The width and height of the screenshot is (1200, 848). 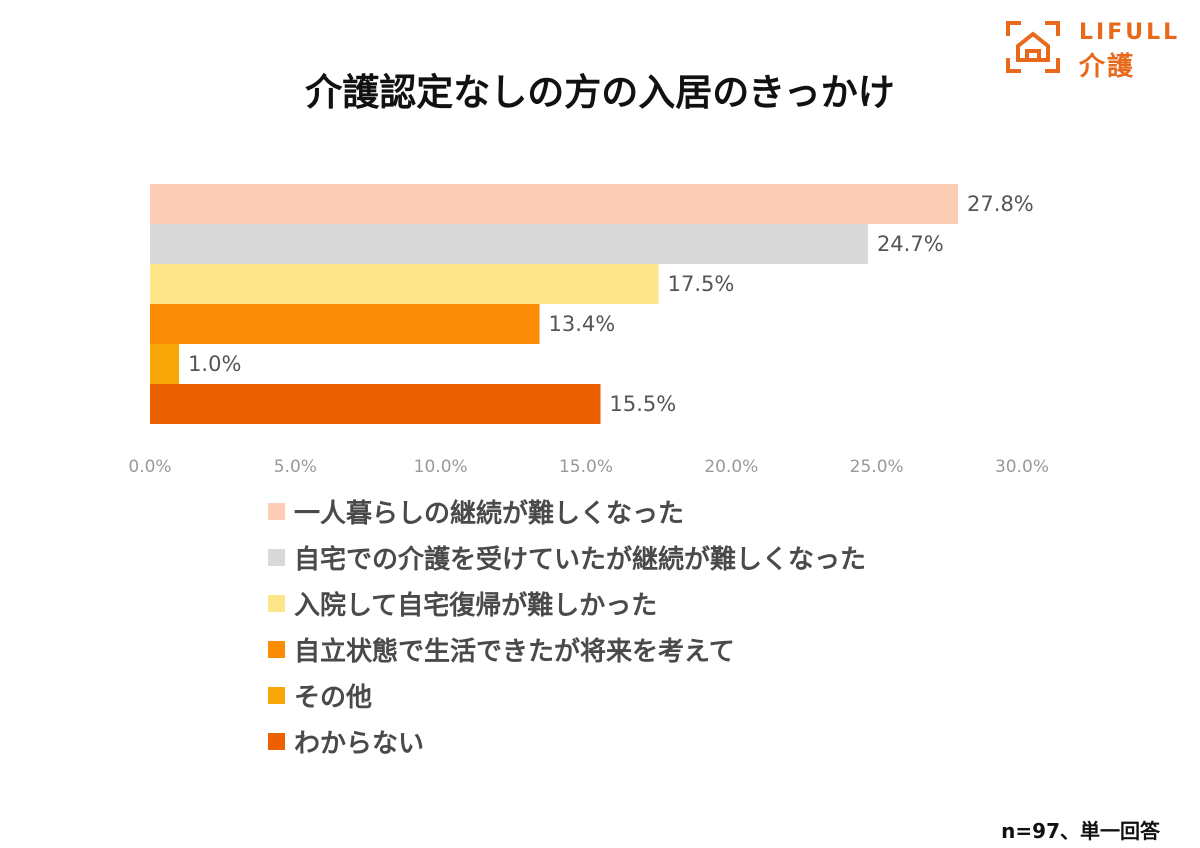 I want to click on x-tick-label: 0.0%, so click(x=149, y=467).